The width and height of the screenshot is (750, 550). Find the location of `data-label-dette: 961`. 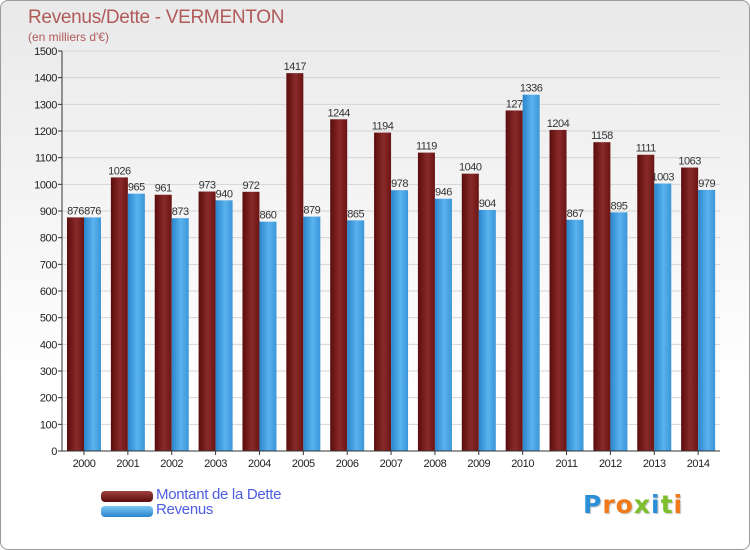

data-label-dette: 961 is located at coordinates (163, 189).